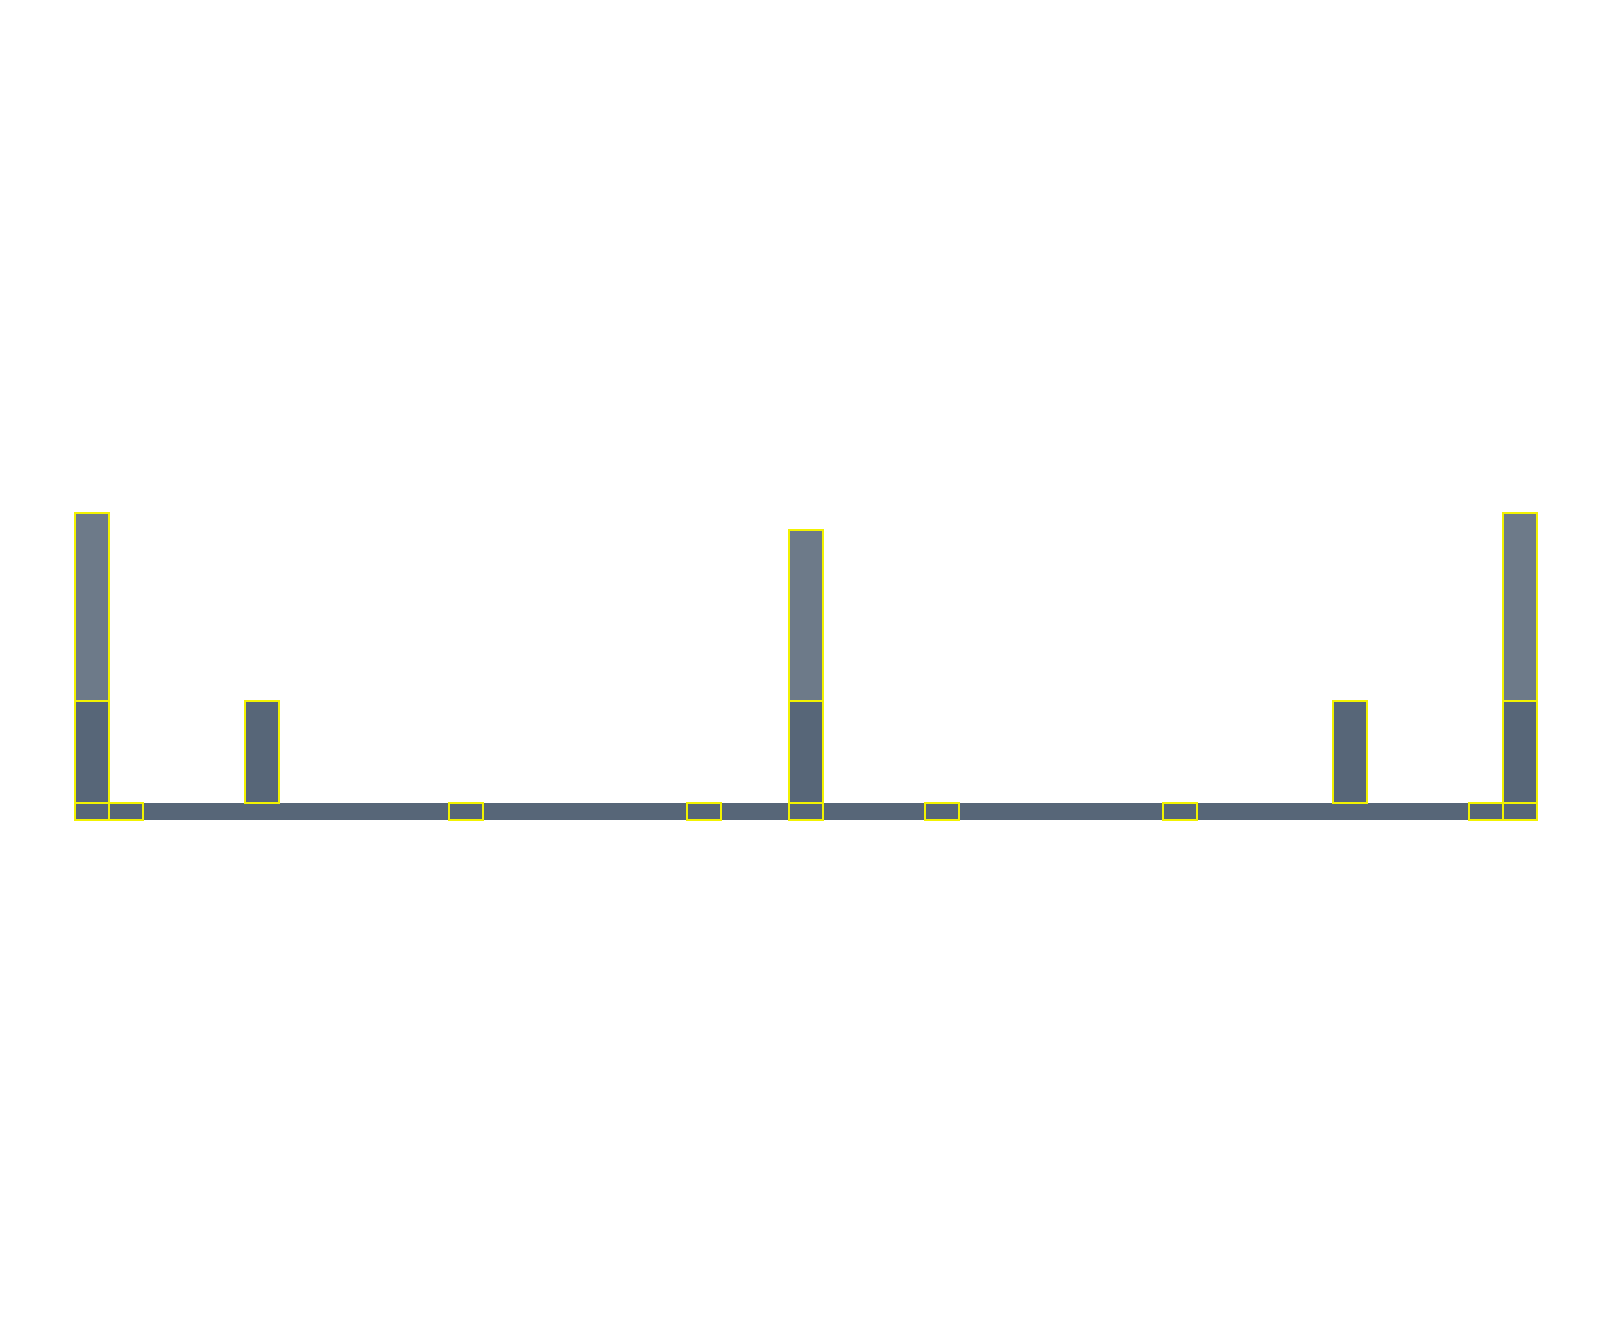 This screenshot has width=1600, height=1329. Describe the element at coordinates (92, 607) in the screenshot. I see `left-end-column-upper-block` at that location.